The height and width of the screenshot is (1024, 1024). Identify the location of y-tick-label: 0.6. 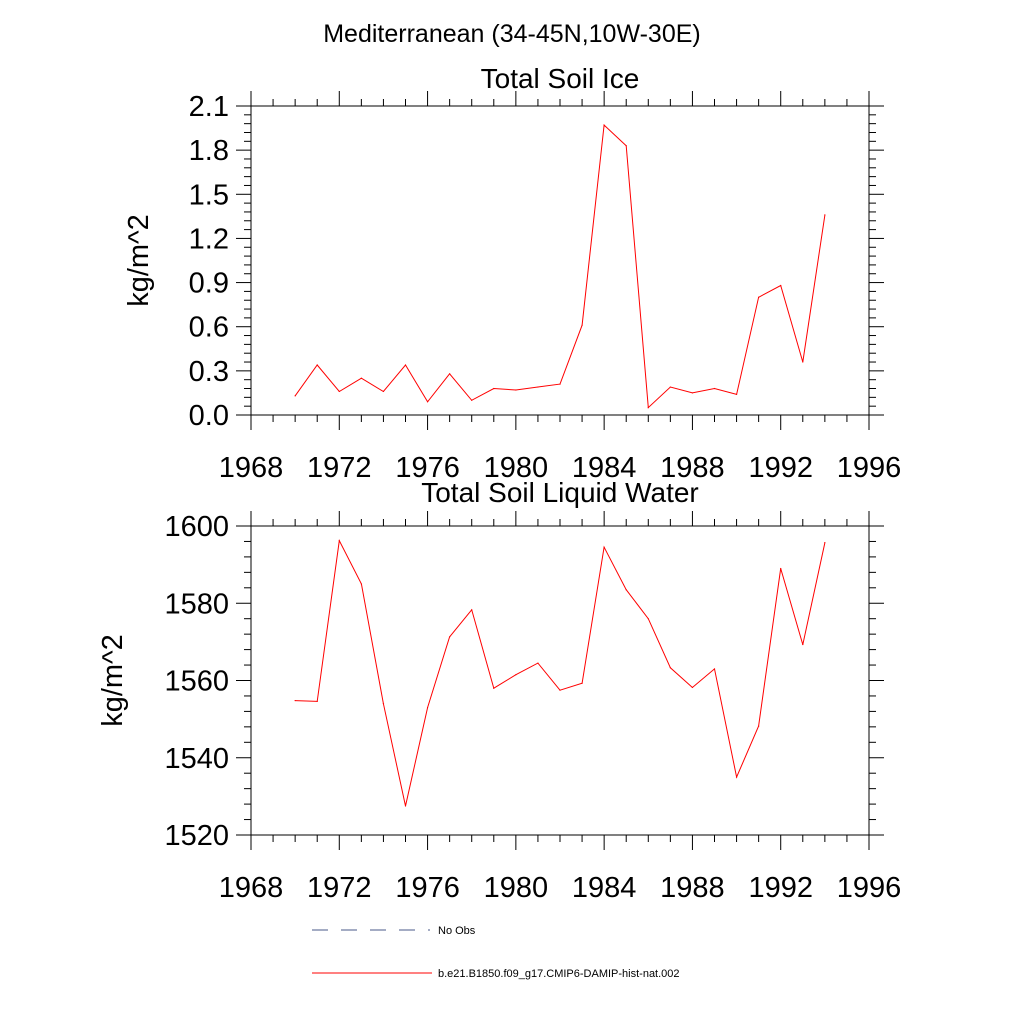
(209, 328).